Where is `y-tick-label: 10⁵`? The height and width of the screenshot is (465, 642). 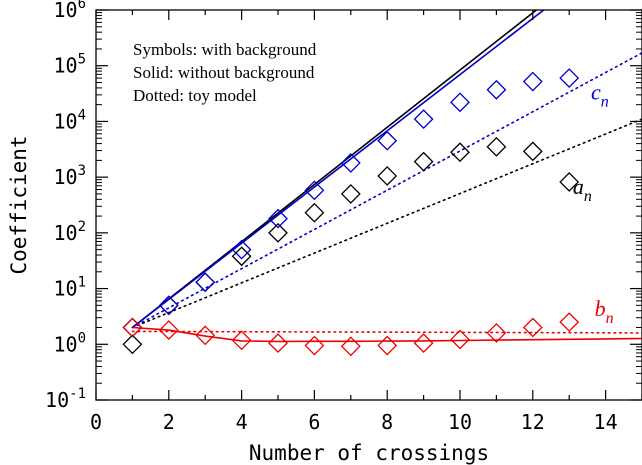 y-tick-label: 10⁵ is located at coordinates (69, 65).